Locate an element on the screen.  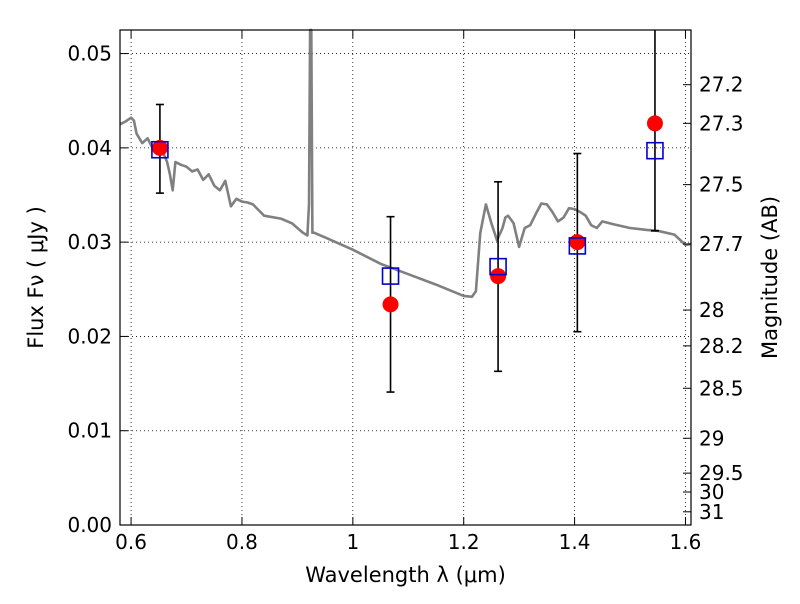
y2-tick-label: 28 is located at coordinates (711, 310).